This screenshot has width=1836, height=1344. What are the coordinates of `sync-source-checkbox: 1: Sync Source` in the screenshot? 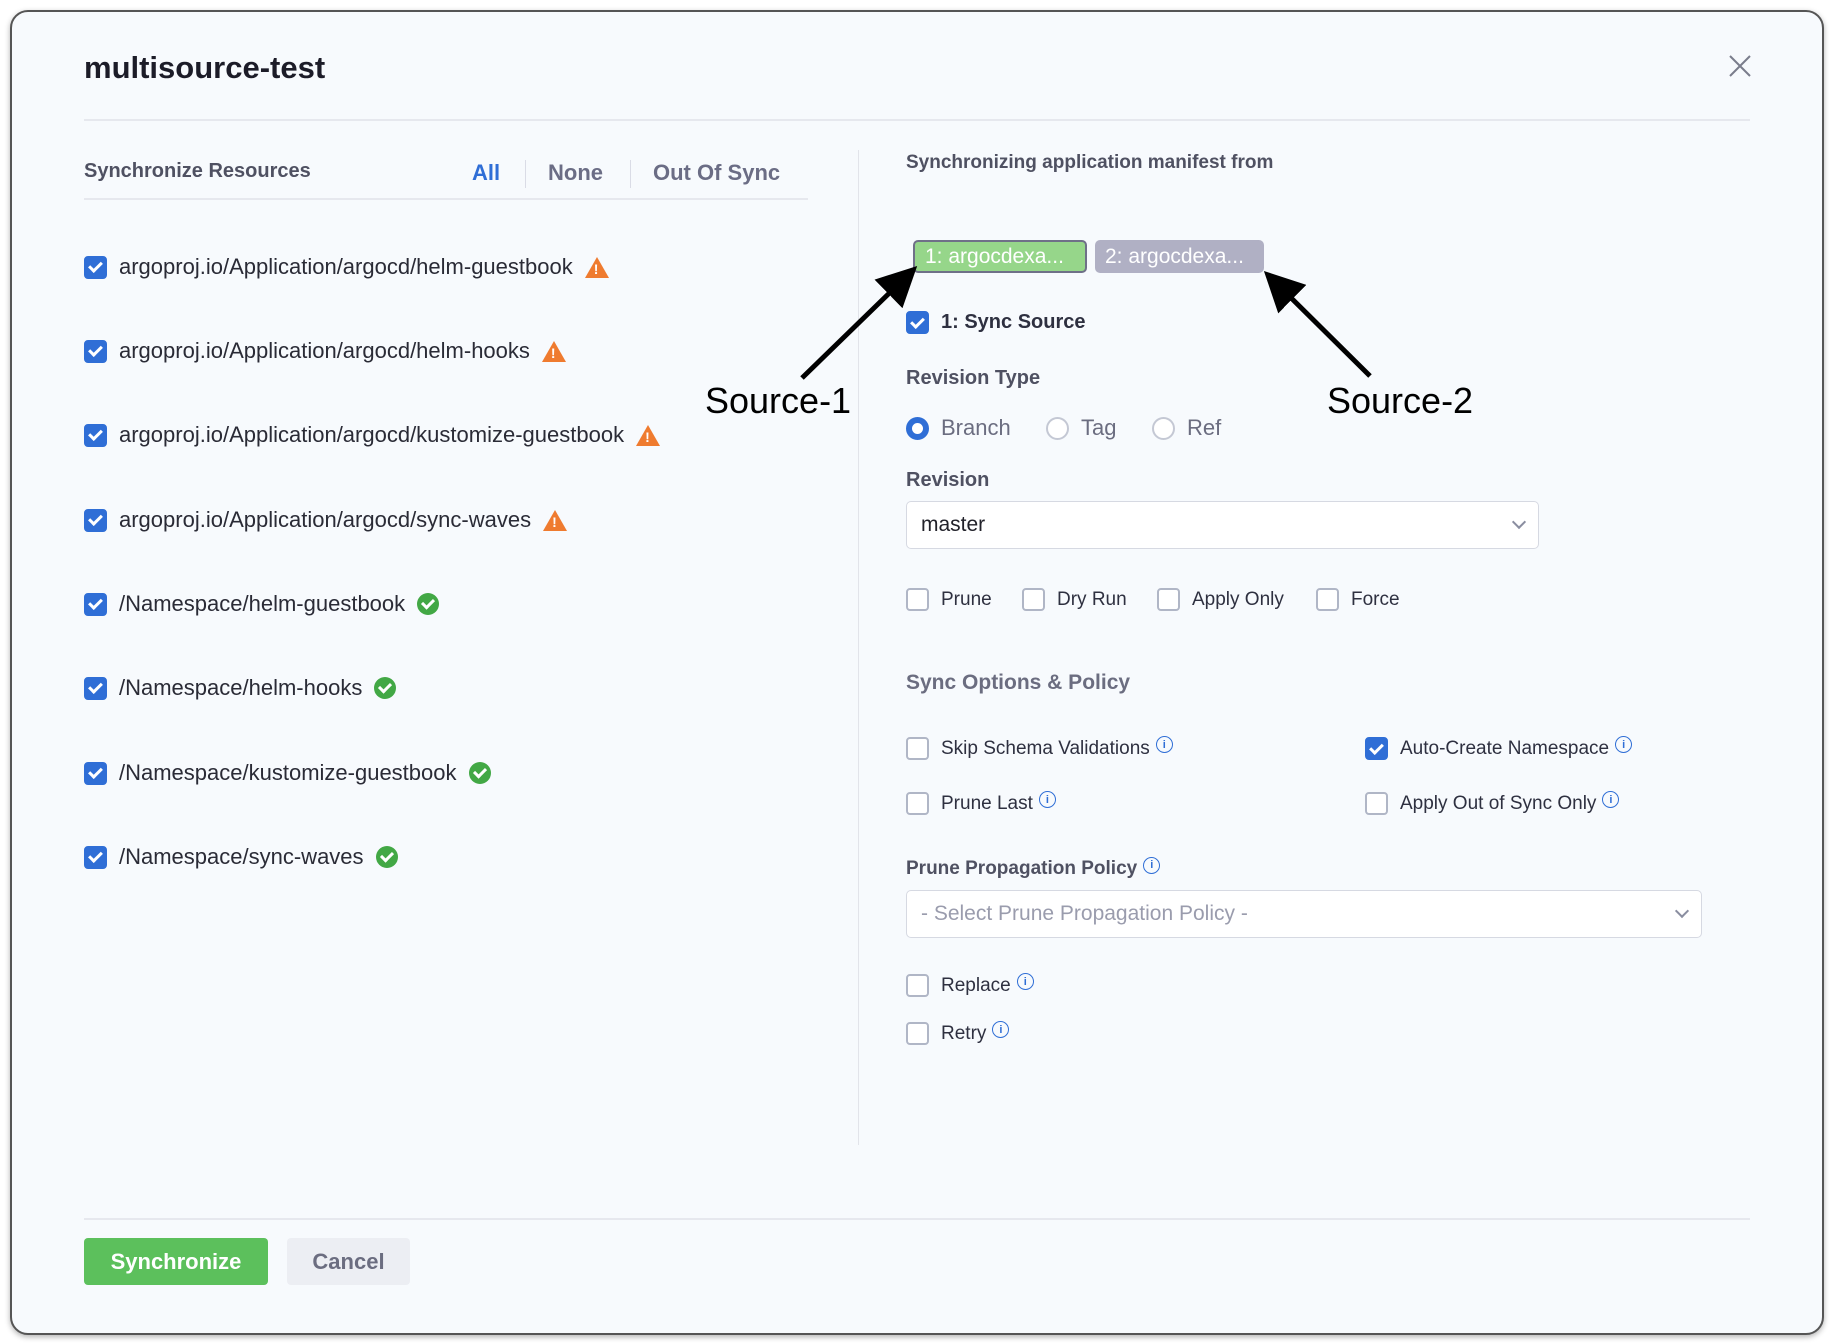 It's located at (996, 322).